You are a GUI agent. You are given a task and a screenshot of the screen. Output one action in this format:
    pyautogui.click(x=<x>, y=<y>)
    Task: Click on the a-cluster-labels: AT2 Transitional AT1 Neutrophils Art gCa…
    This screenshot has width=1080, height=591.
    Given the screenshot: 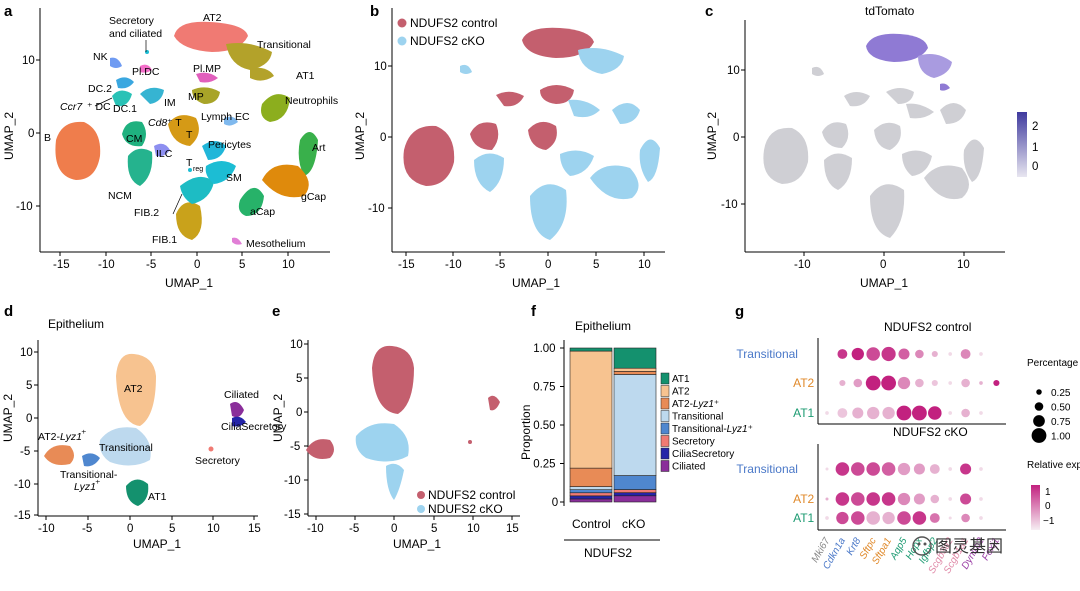 What is the action you would take?
    pyautogui.click(x=191, y=131)
    